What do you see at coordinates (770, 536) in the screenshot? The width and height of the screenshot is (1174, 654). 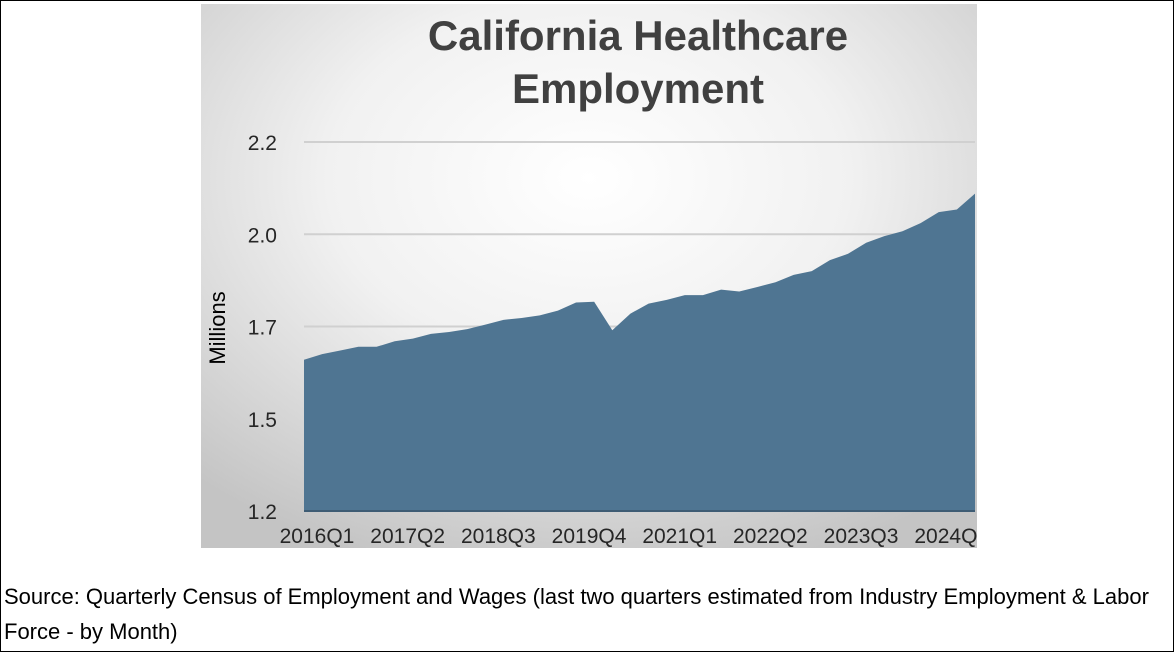 I see `x-tick-label: 2022Q2` at bounding box center [770, 536].